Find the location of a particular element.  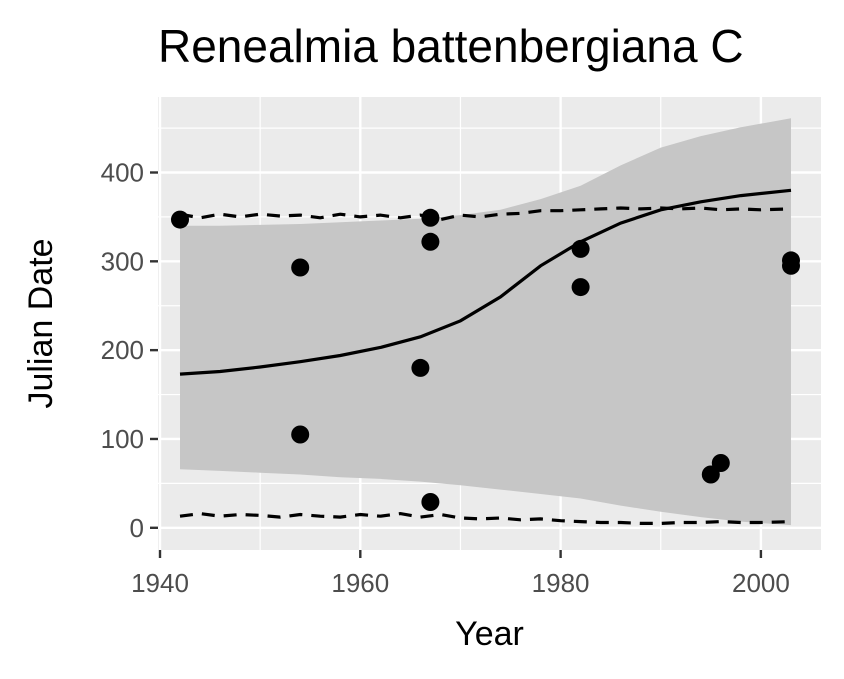

y-tick-label: 400 is located at coordinates (122, 173).